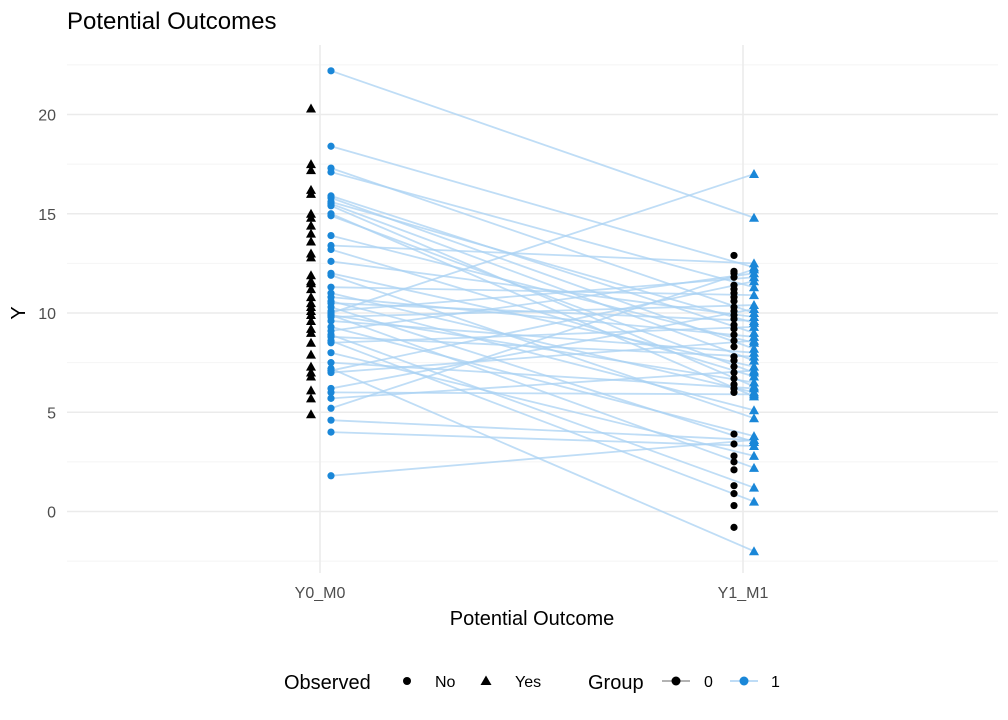 This screenshot has width=1008, height=720. I want to click on legend-group0-symbol, so click(676, 681).